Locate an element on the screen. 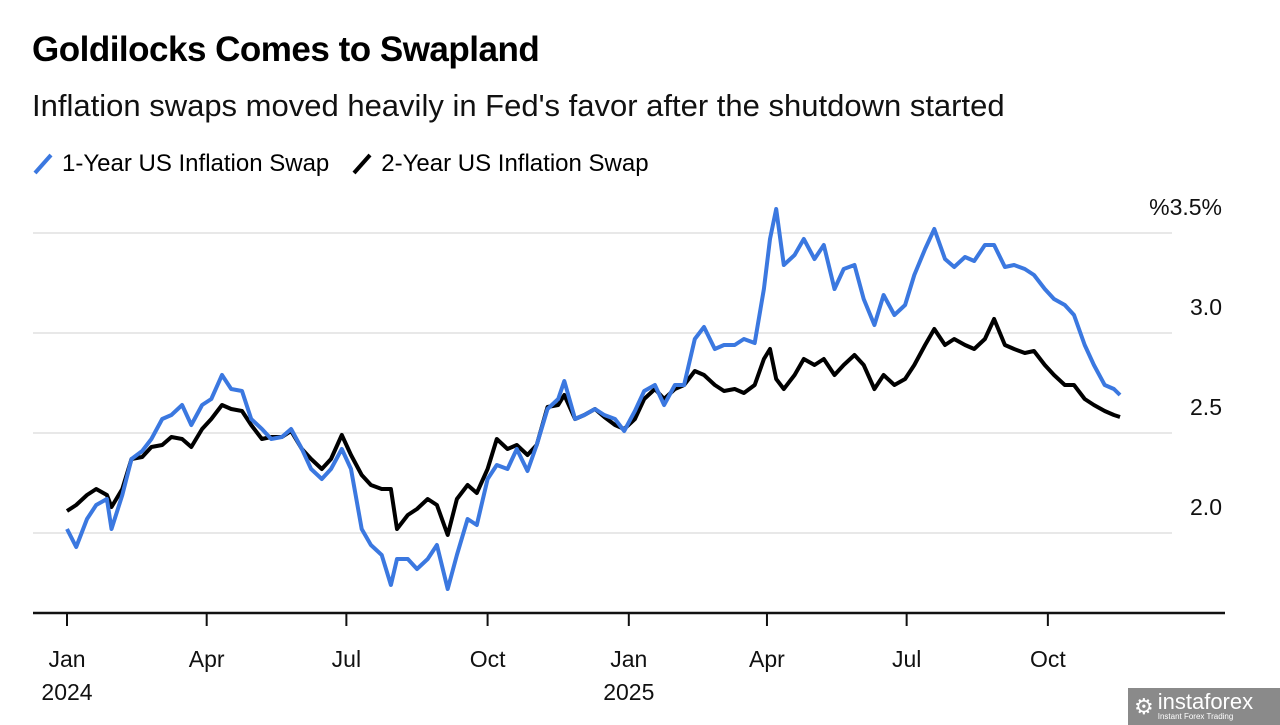  legend-swatch-1y is located at coordinates (43, 164).